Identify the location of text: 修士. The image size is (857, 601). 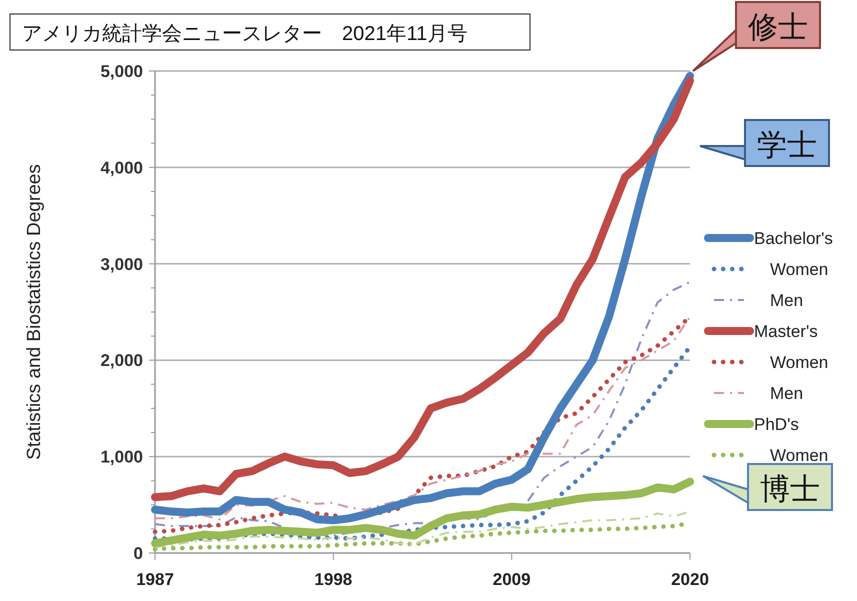
(778, 27).